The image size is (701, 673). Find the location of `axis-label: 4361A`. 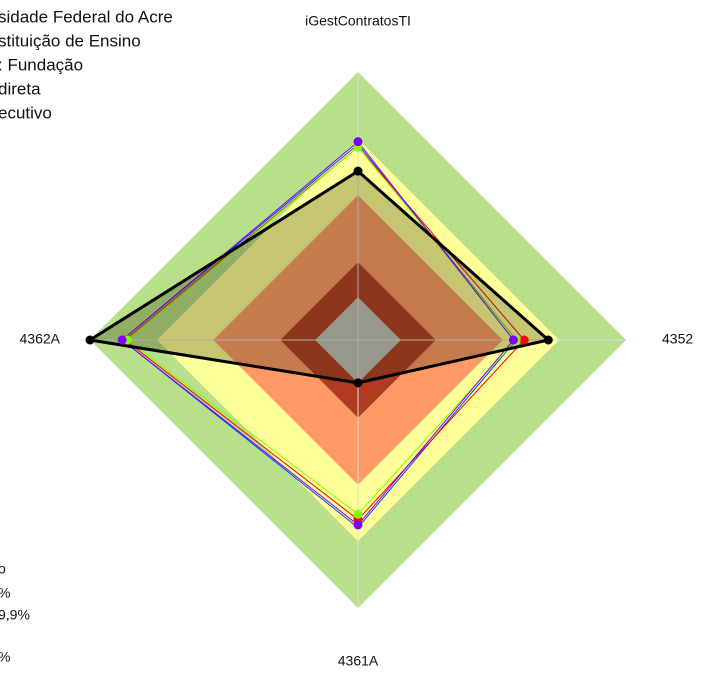

axis-label: 4361A is located at coordinates (358, 661).